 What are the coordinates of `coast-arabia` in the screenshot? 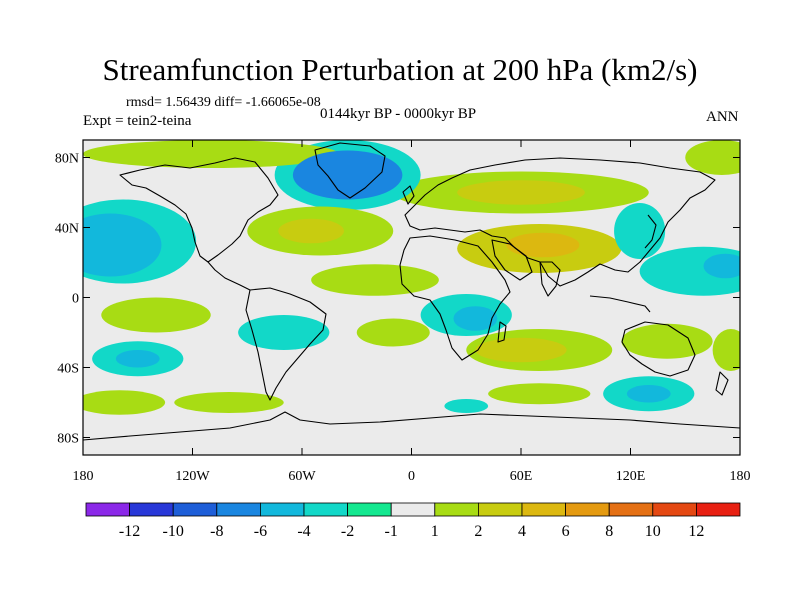 It's located at (512, 260).